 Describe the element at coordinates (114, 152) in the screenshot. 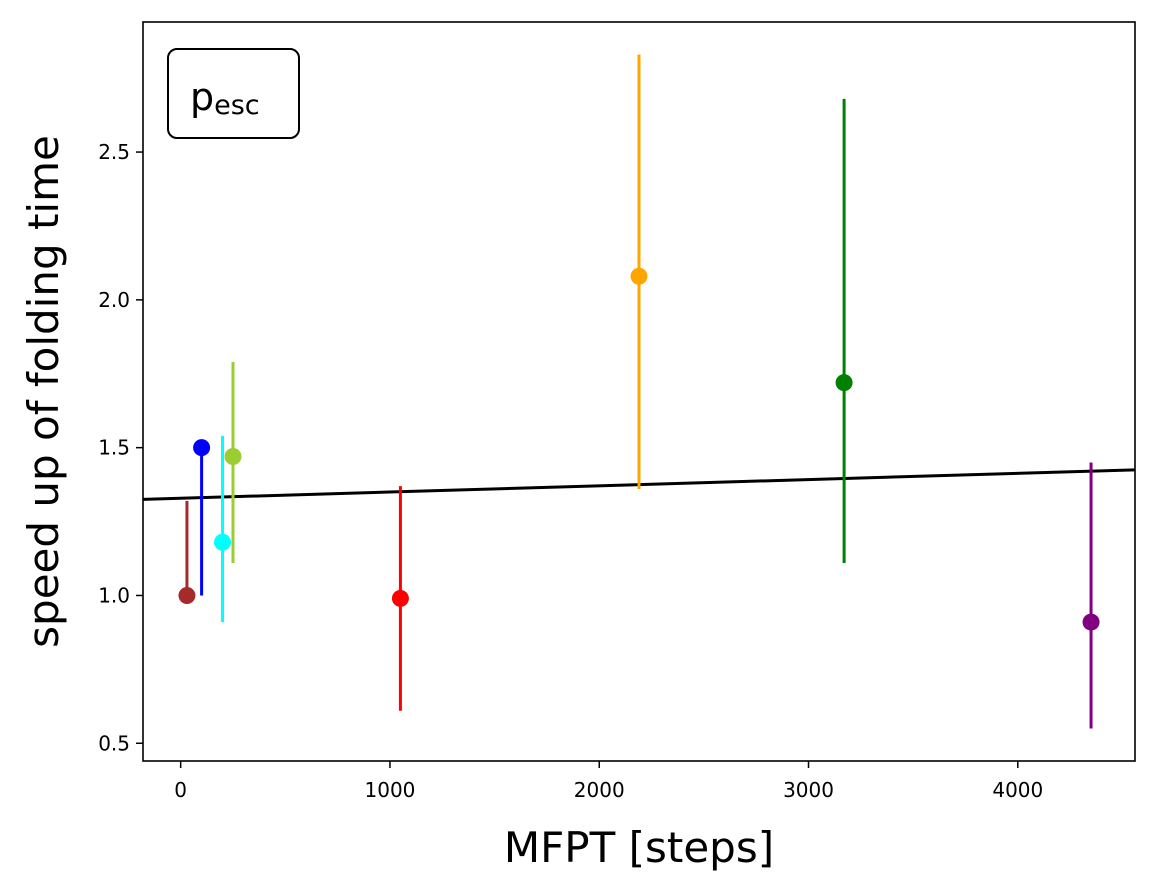

I see `y-tick-label: 2.5` at that location.